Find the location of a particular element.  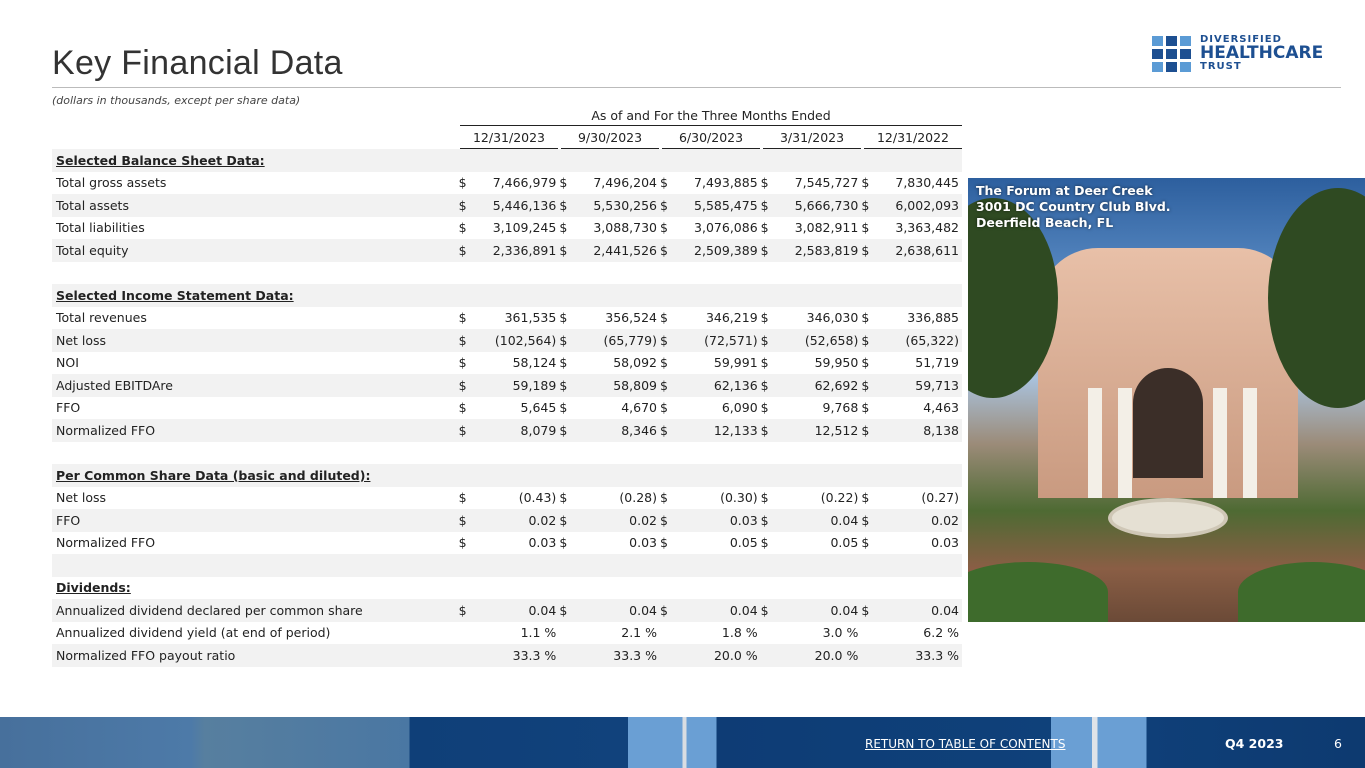

page-number: 6 is located at coordinates (1338, 743).